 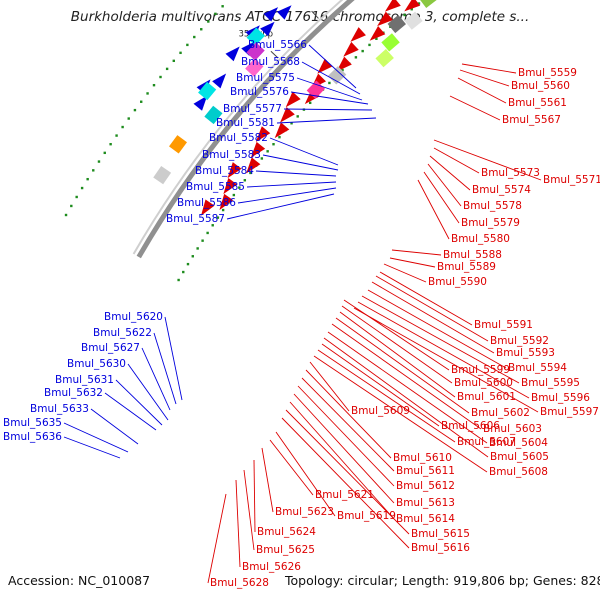 What do you see at coordinates (560, 398) in the screenshot?
I see `reverse-gene-label: Bmul_5596` at bounding box center [560, 398].